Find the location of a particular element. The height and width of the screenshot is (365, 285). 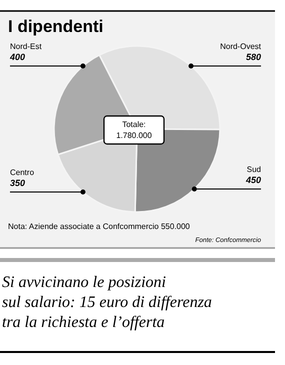

text: Totale: 1.780.000 is located at coordinates (134, 130).